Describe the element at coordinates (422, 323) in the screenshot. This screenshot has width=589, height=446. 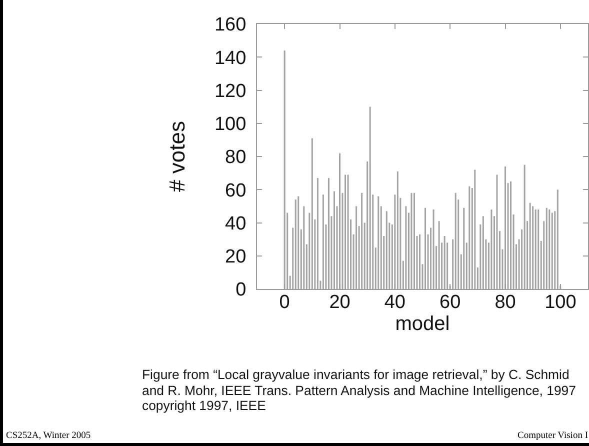
I see `x-axis-title: model` at that location.